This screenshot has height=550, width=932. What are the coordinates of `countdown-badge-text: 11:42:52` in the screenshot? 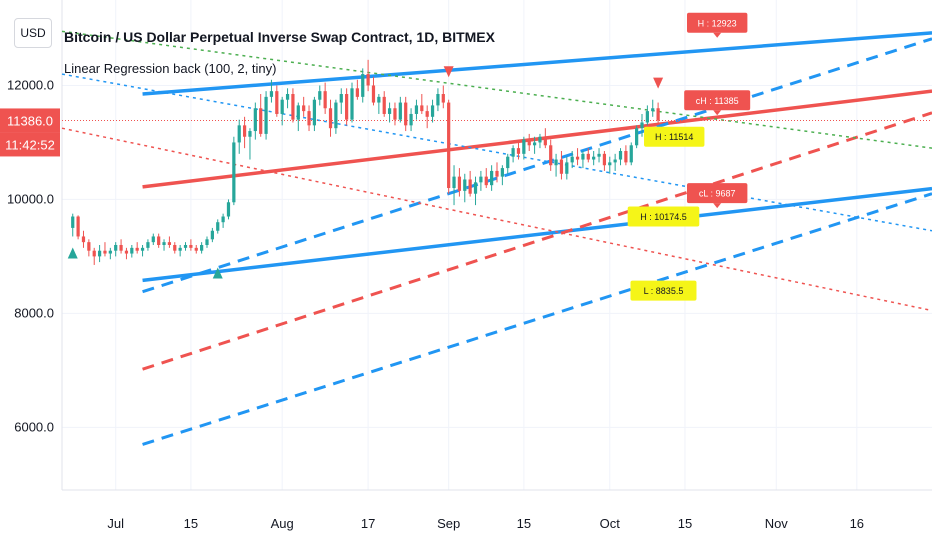 It's located at (30, 144).